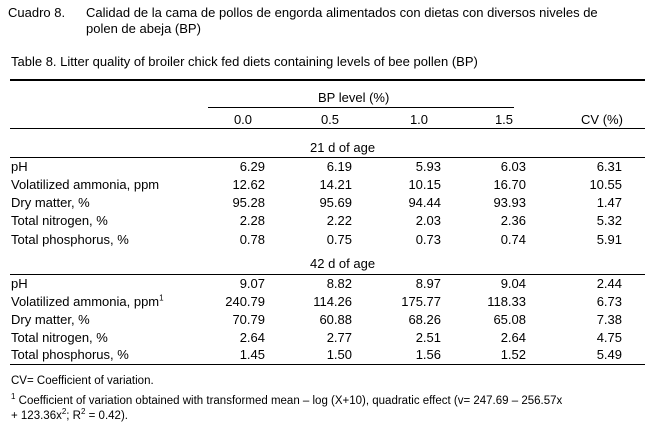  I want to click on cell: 7.38, so click(609, 319).